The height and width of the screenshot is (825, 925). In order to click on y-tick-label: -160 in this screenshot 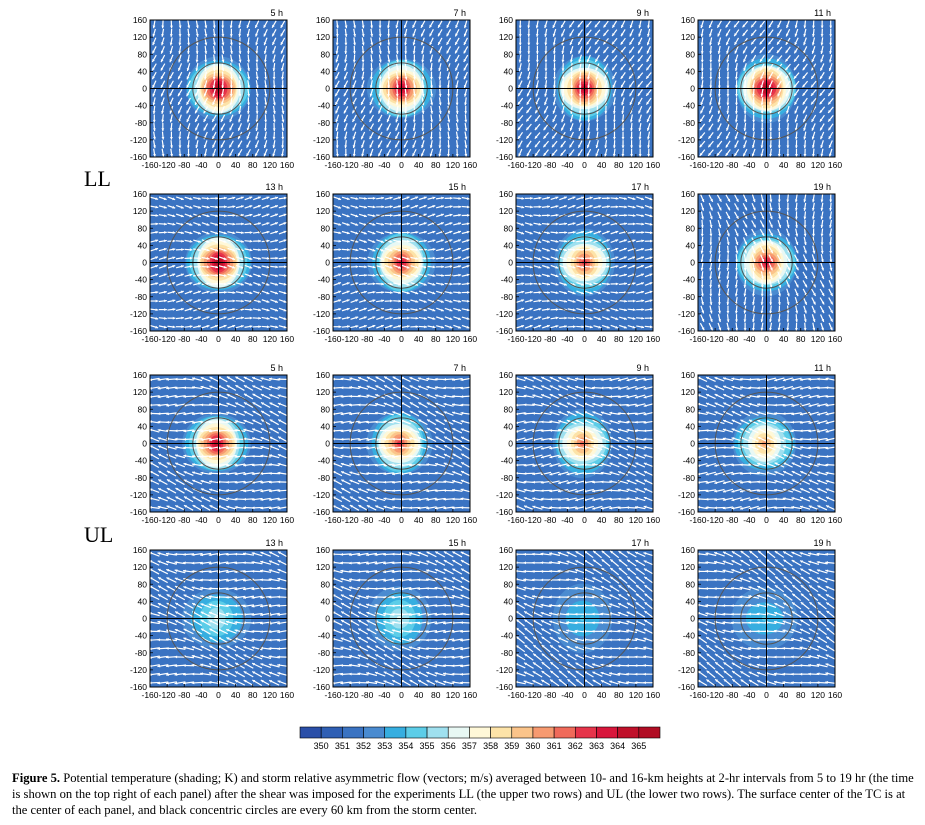, I will do `click(138, 331)`.